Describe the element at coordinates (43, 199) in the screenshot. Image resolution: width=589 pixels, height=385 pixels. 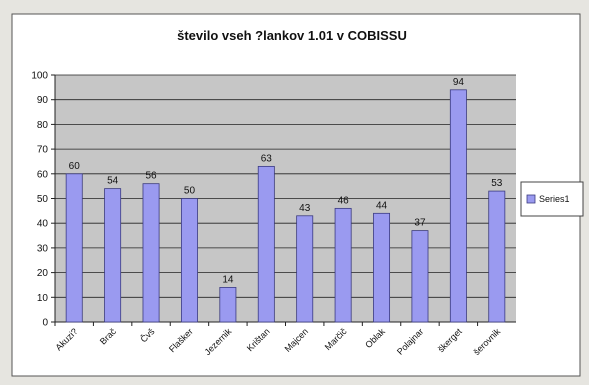
I see `y-tick-label: 50` at that location.